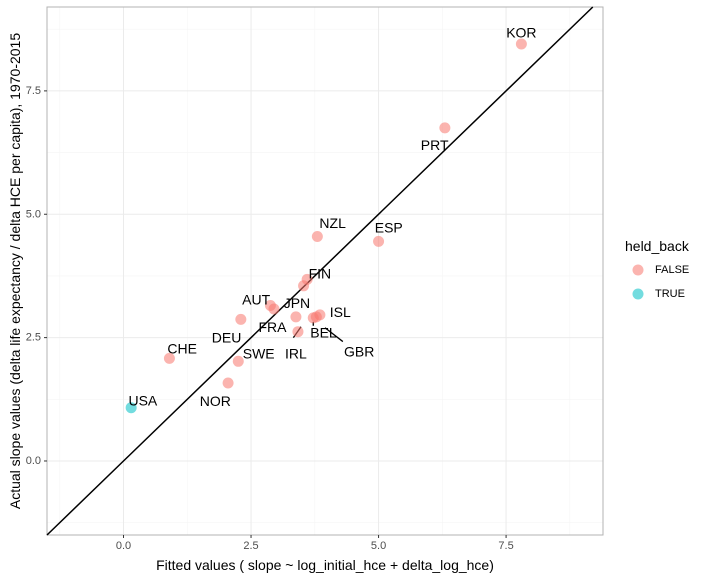  I want to click on point-label-esp: ESP, so click(389, 228).